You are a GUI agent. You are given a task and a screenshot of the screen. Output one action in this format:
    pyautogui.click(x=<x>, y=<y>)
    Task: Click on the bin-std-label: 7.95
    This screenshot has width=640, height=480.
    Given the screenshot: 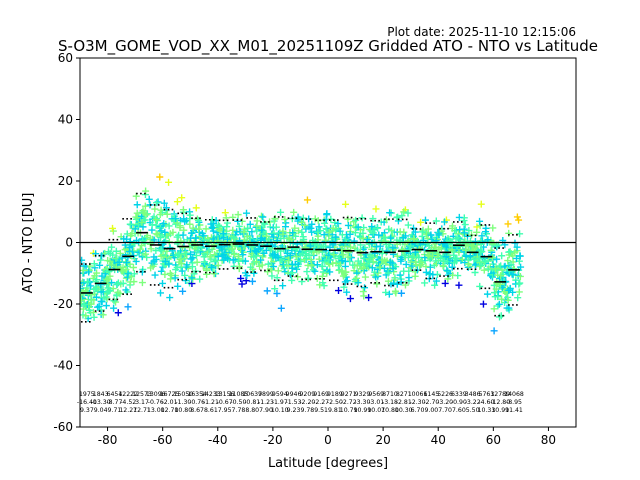 What is the action you would take?
    pyautogui.click(x=225, y=410)
    